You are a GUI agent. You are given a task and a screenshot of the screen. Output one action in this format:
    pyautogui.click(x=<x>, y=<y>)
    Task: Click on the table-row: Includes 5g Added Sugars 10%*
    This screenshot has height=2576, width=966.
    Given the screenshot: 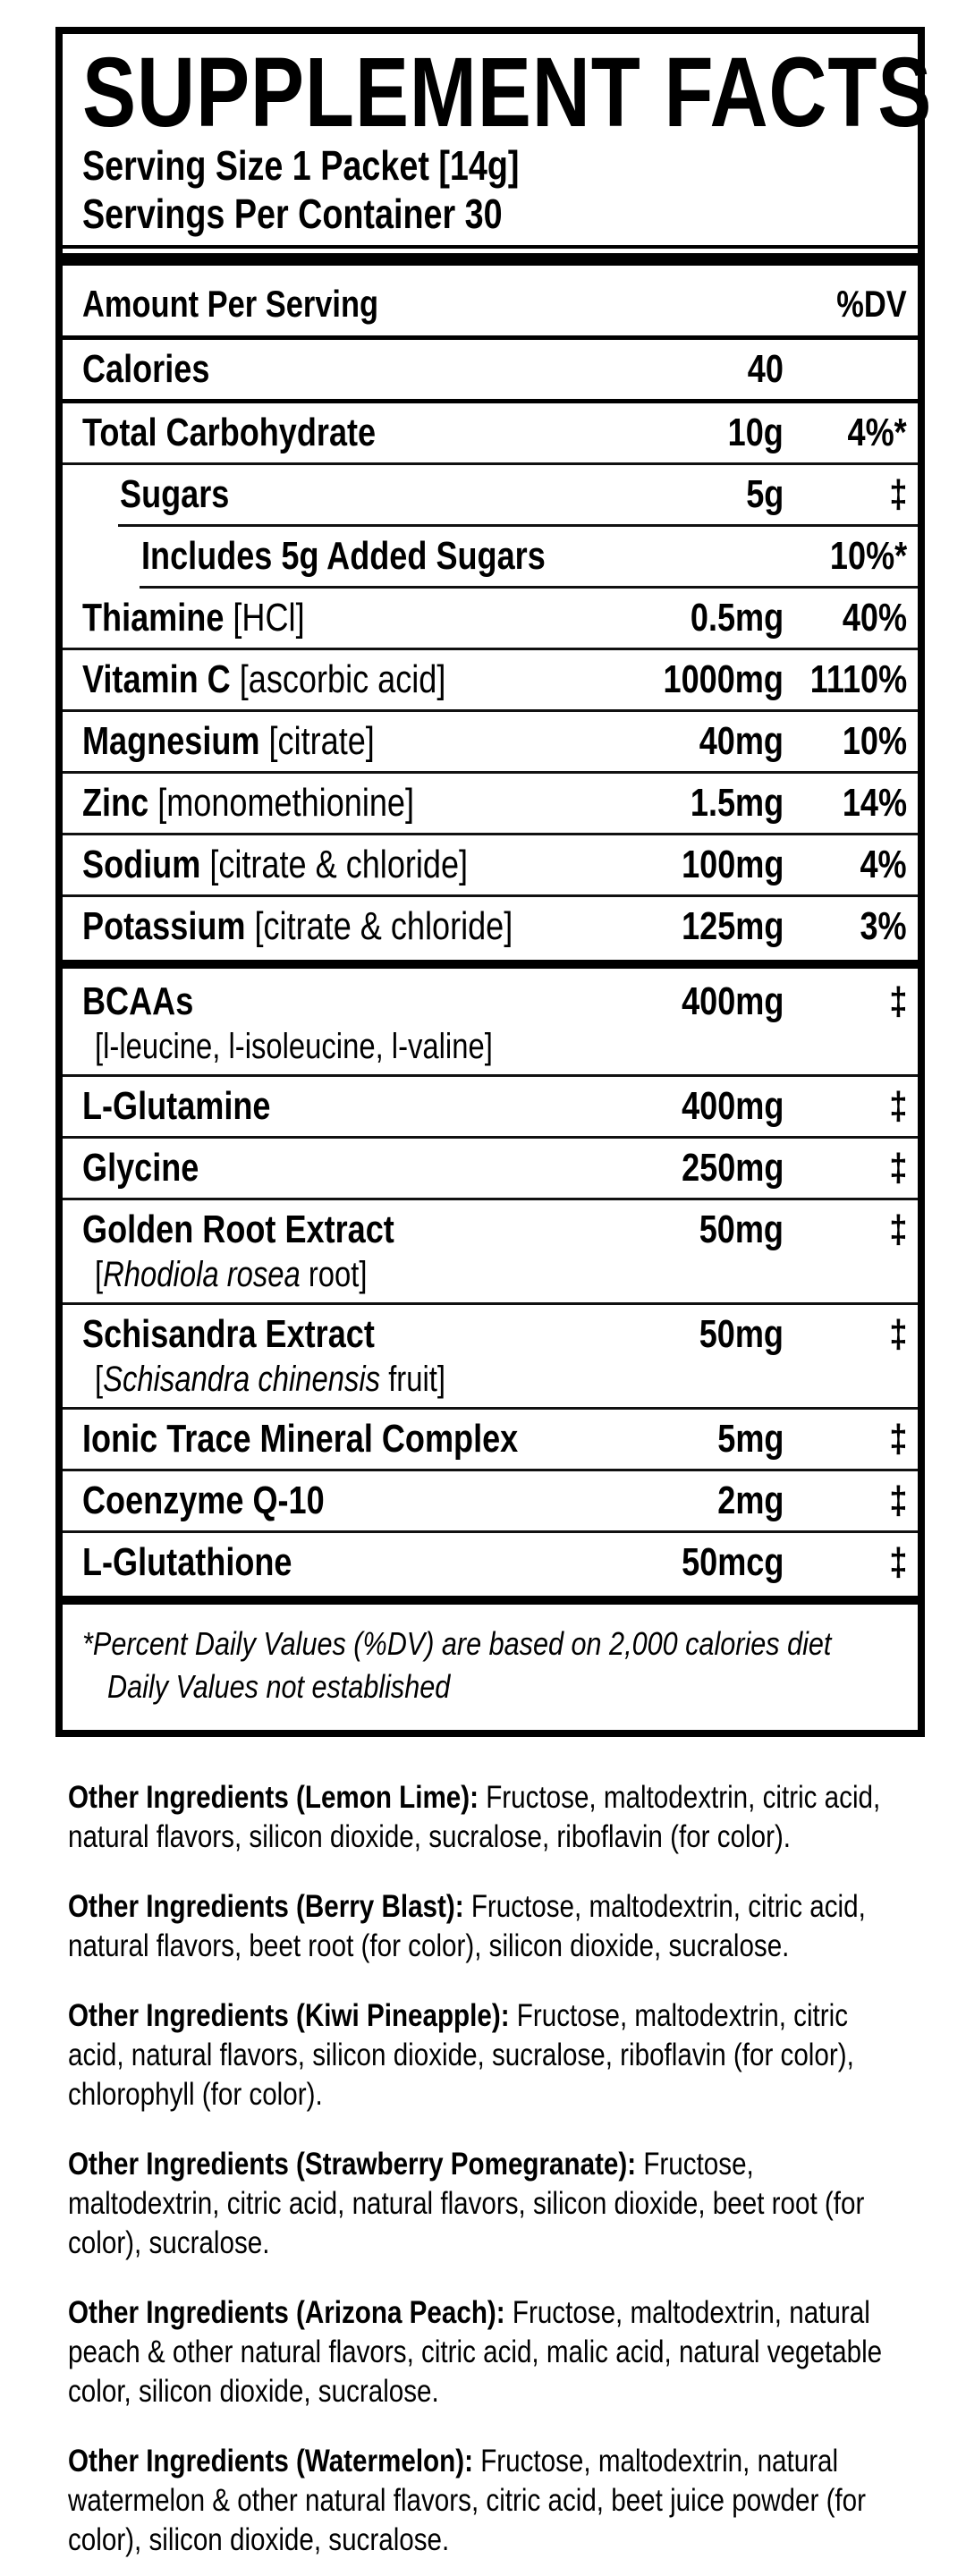 What is the action you would take?
    pyautogui.click(x=490, y=556)
    